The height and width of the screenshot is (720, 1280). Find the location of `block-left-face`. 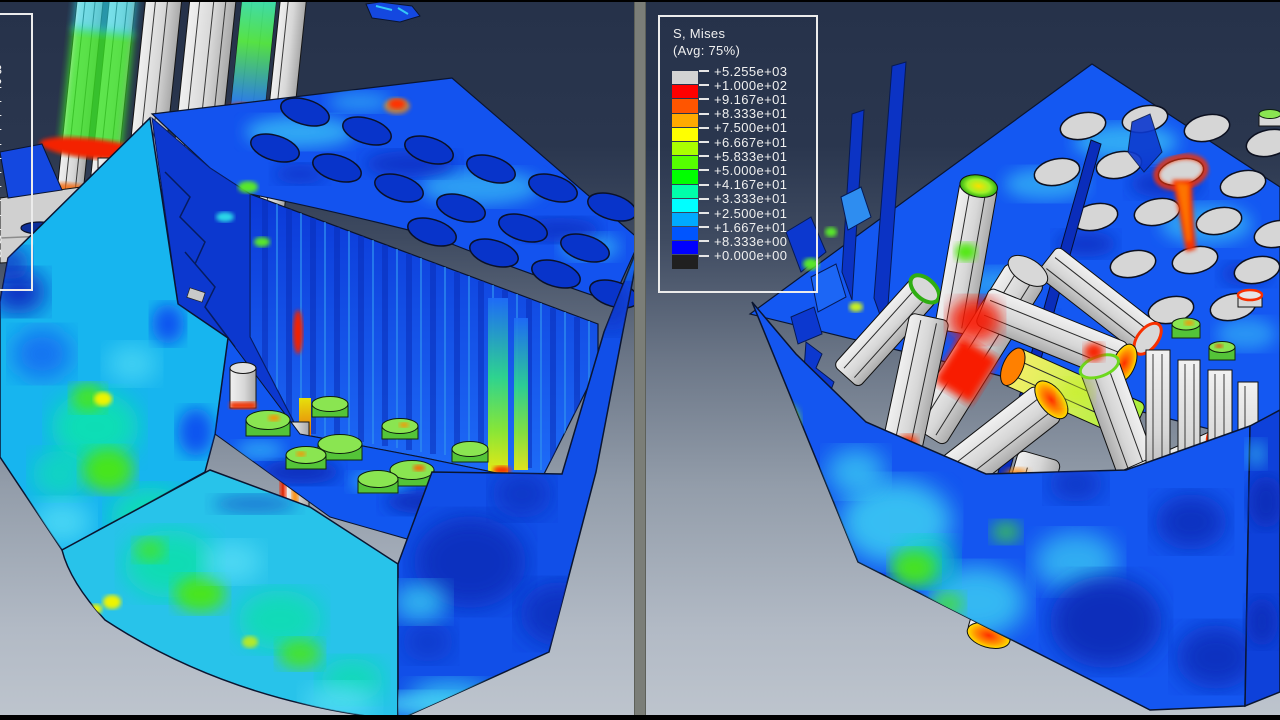

block-left-face is located at coordinates (114, 333).